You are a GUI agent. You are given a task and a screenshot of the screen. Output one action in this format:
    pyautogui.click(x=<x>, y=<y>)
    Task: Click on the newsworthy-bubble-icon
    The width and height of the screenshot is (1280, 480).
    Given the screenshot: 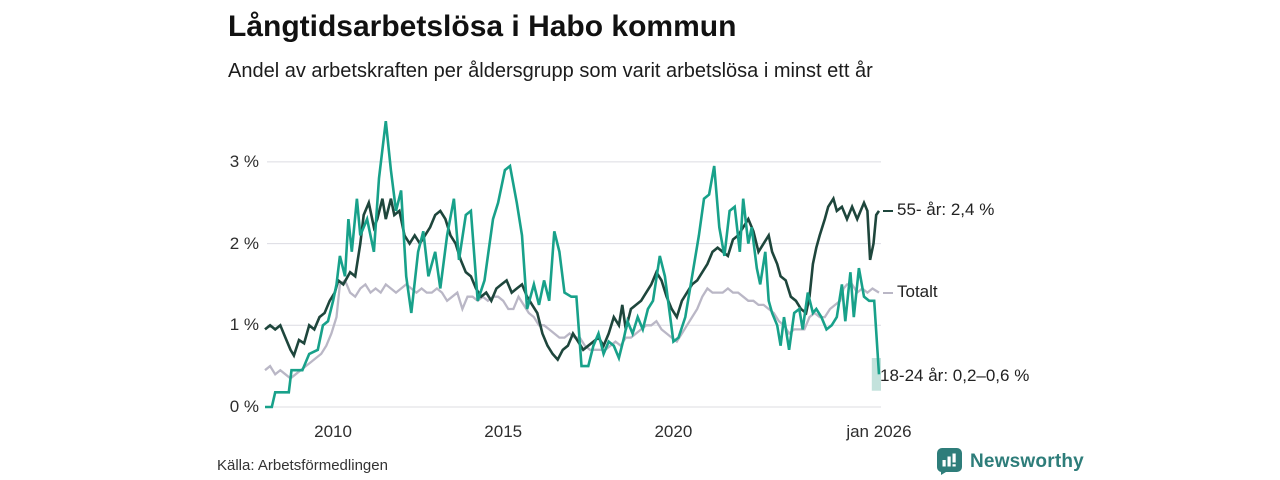 What is the action you would take?
    pyautogui.click(x=949, y=461)
    